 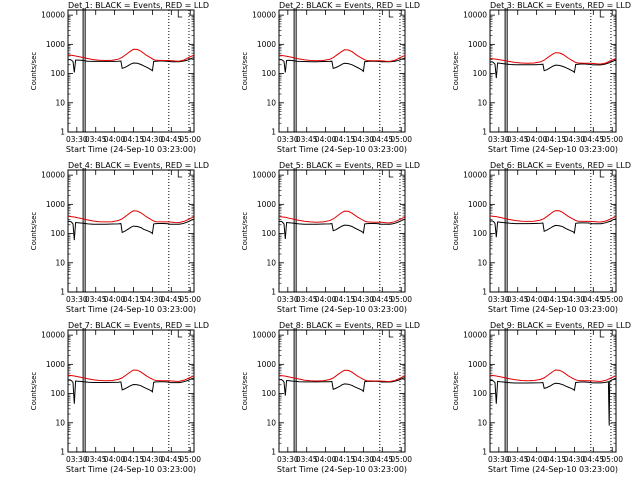 I want to click on panel-title: Det 5: BLACK = Events, RED = LLD, so click(x=349, y=165).